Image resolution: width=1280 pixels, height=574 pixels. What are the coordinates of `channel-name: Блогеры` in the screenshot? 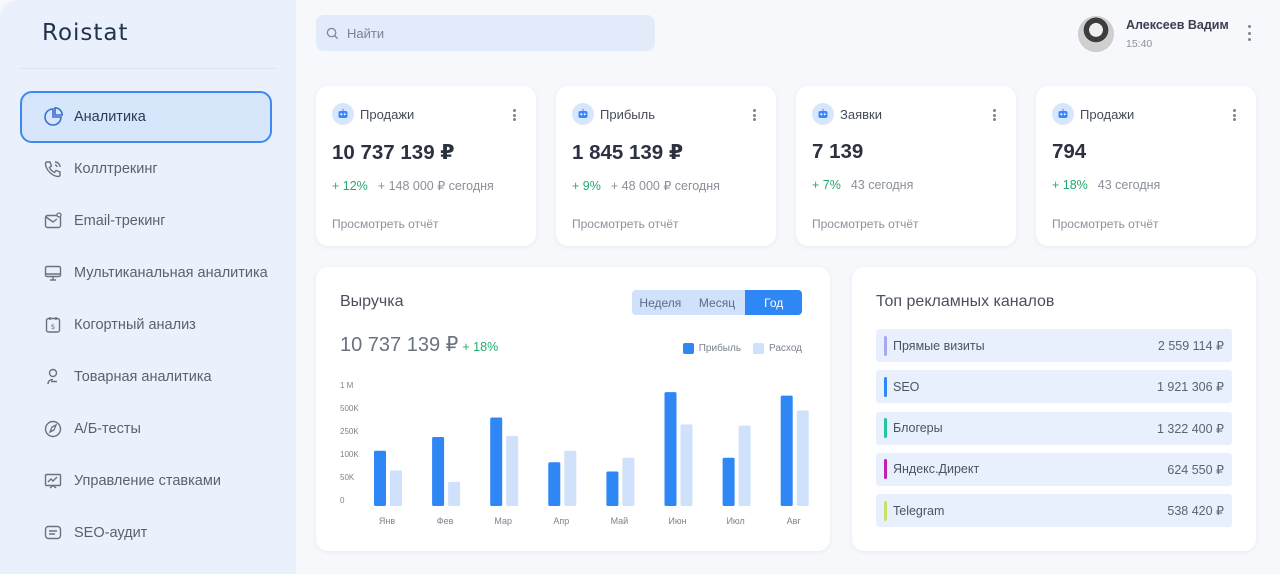 It's located at (918, 428).